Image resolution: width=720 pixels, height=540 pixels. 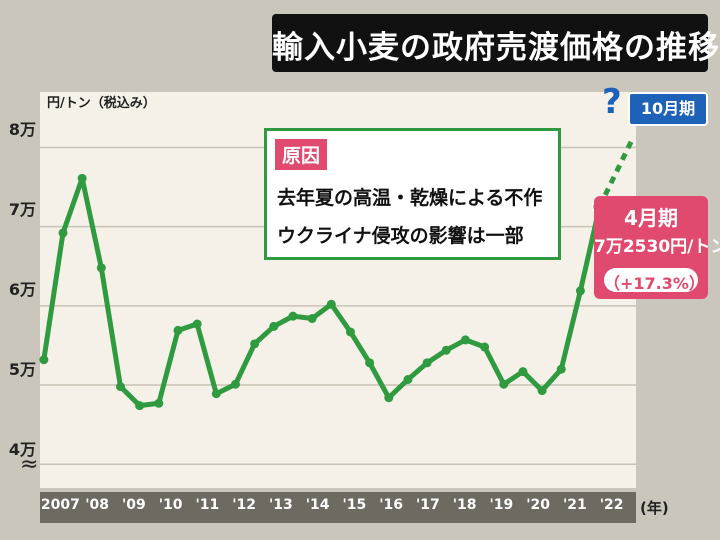 I want to click on x-tick-label: '13, so click(x=280, y=505).